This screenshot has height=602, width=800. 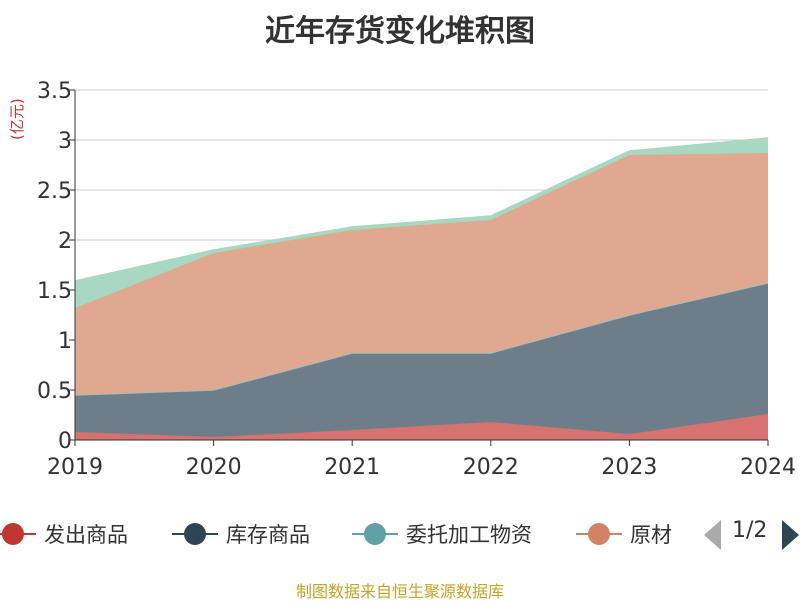 I want to click on data-source-note: 制图数据来自恒生聚源数据库, so click(x=399, y=591).